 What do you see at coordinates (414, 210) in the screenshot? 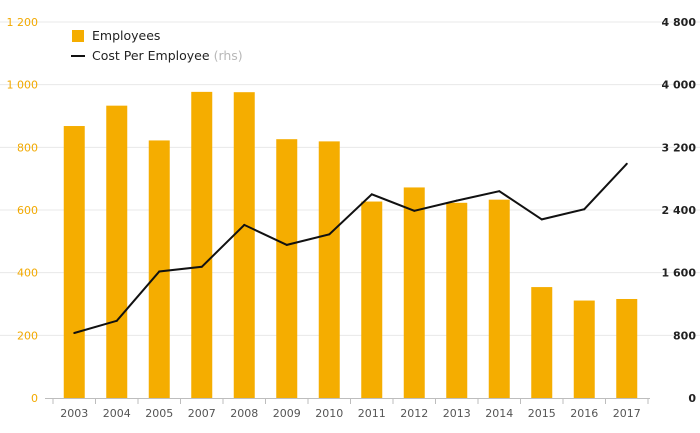
I see `point-cost-per-employee-2012` at bounding box center [414, 210].